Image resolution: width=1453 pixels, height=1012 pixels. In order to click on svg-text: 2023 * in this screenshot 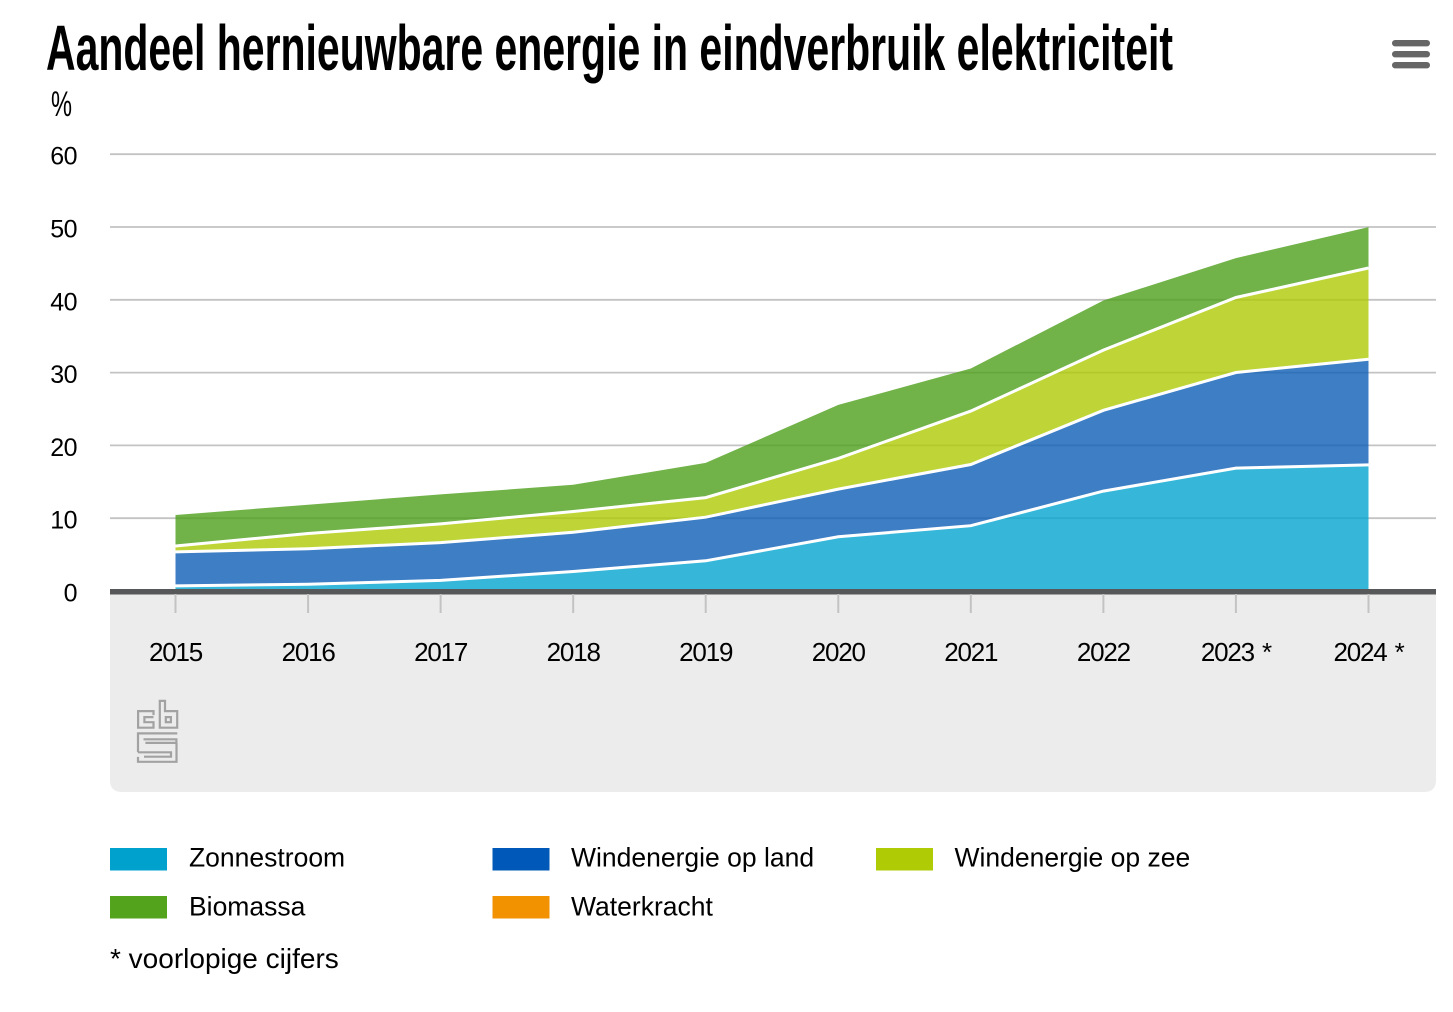, I will do `click(1236, 652)`.